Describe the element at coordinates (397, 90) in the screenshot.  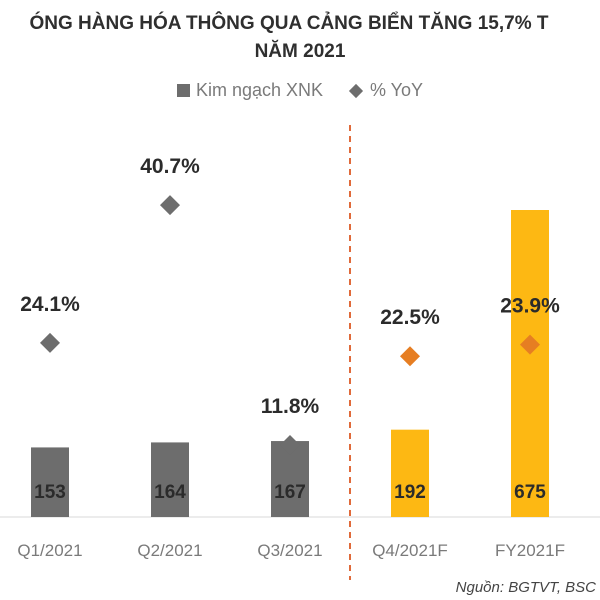
I see `legend-yoy-label: % YoY` at that location.